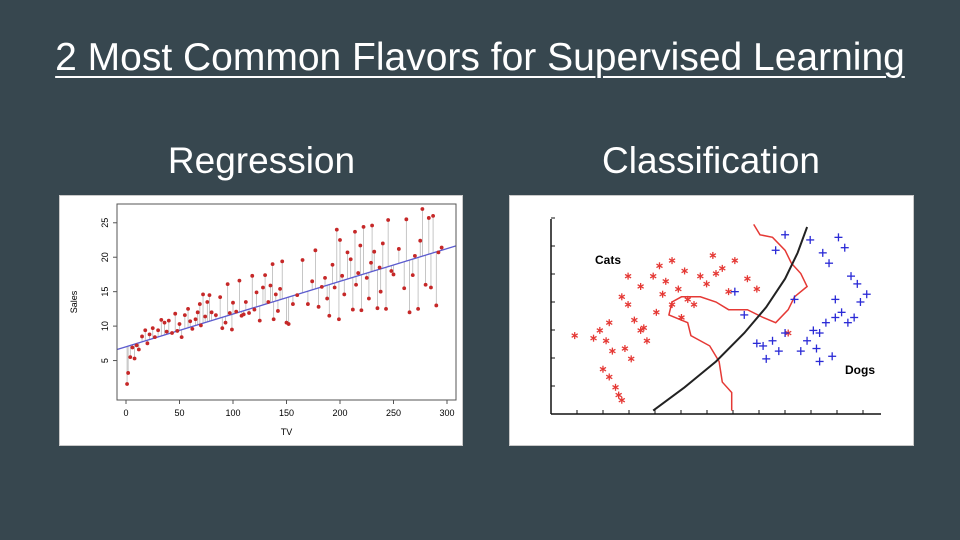 This screenshot has width=960, height=540. Describe the element at coordinates (608, 260) in the screenshot. I see `cats-label: Cats` at that location.